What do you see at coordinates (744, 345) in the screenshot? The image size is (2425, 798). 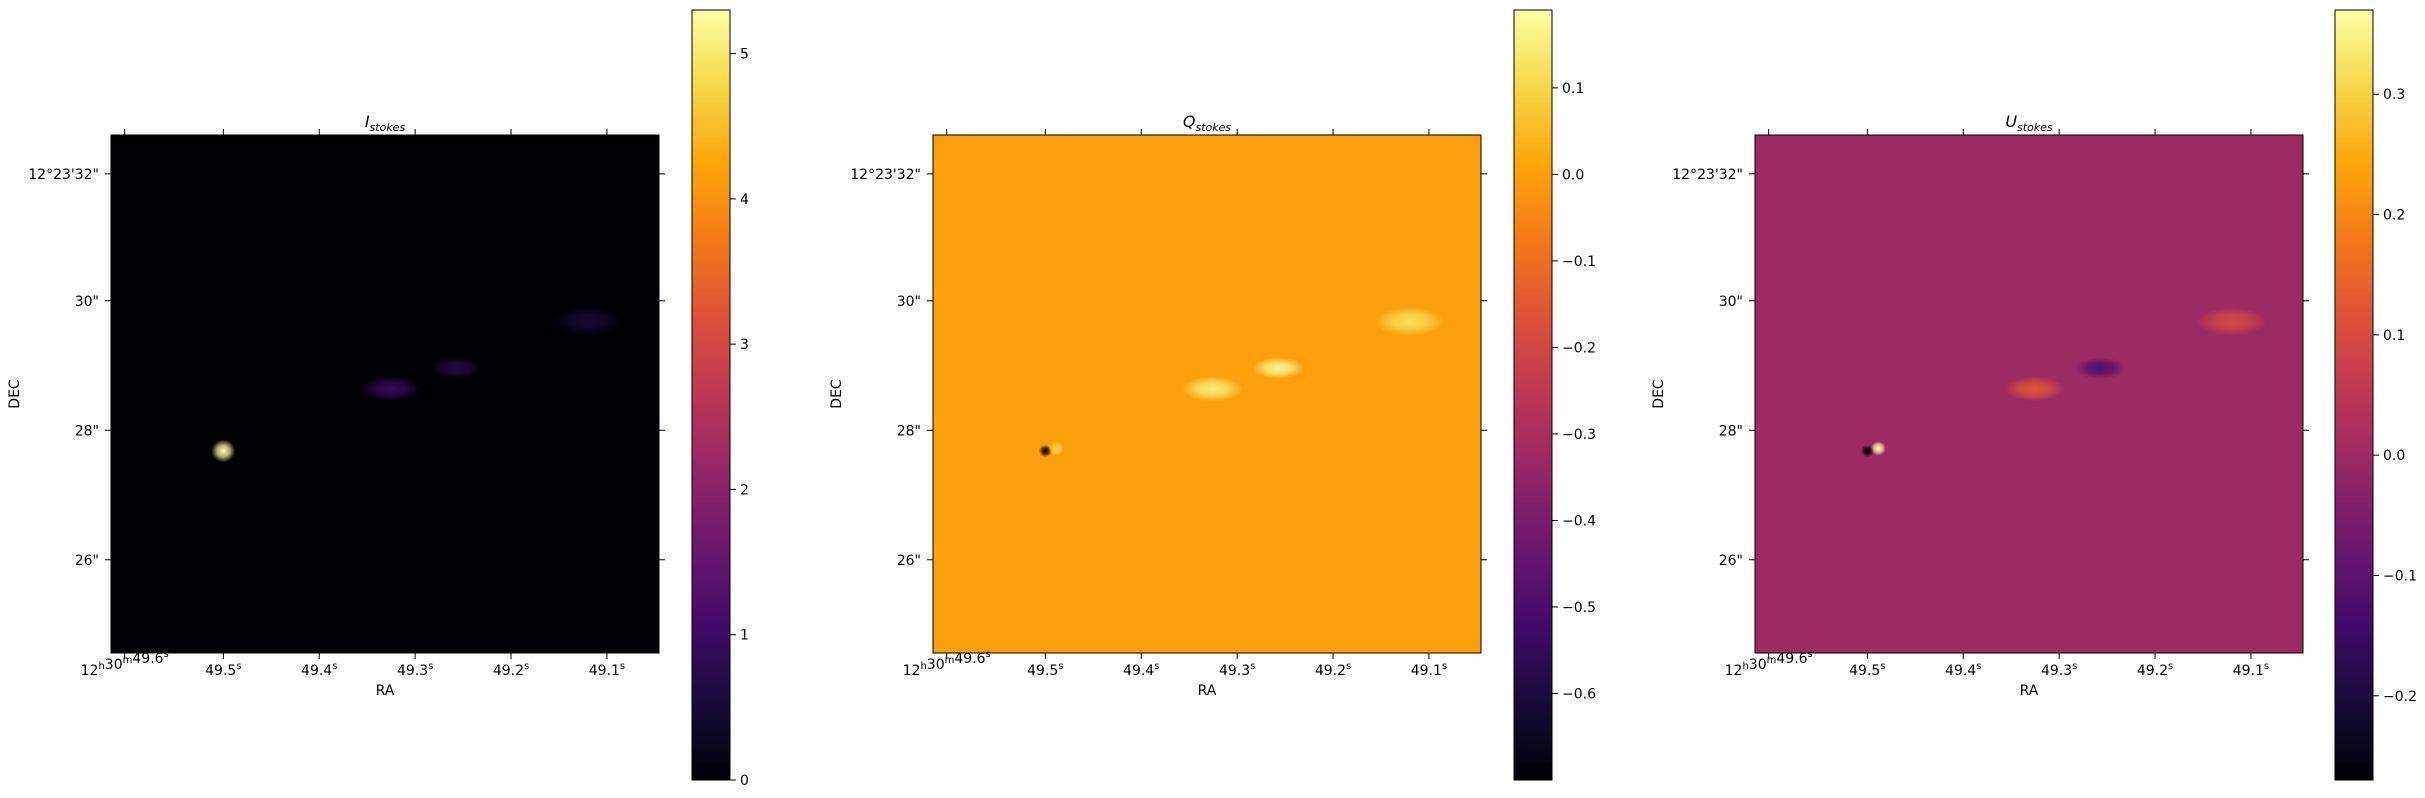 I see `colorbar-tick-label: 3` at bounding box center [744, 345].